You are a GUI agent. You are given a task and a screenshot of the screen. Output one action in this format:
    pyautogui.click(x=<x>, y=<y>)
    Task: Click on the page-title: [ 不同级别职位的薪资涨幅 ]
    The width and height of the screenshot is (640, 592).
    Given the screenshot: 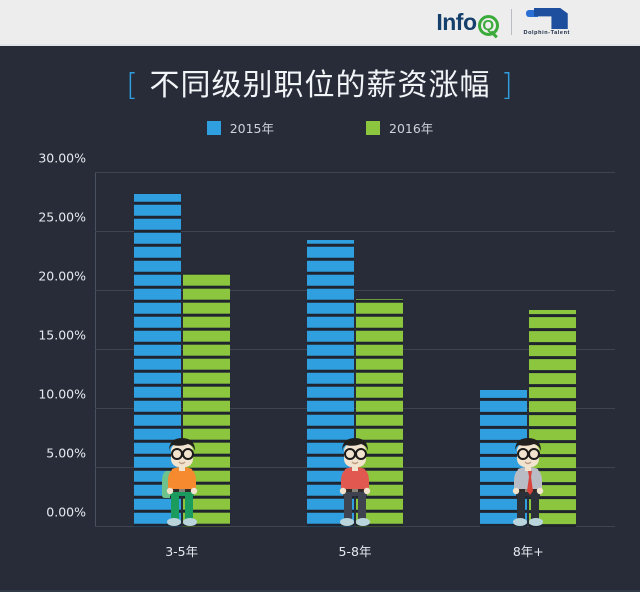 What is the action you would take?
    pyautogui.click(x=320, y=82)
    